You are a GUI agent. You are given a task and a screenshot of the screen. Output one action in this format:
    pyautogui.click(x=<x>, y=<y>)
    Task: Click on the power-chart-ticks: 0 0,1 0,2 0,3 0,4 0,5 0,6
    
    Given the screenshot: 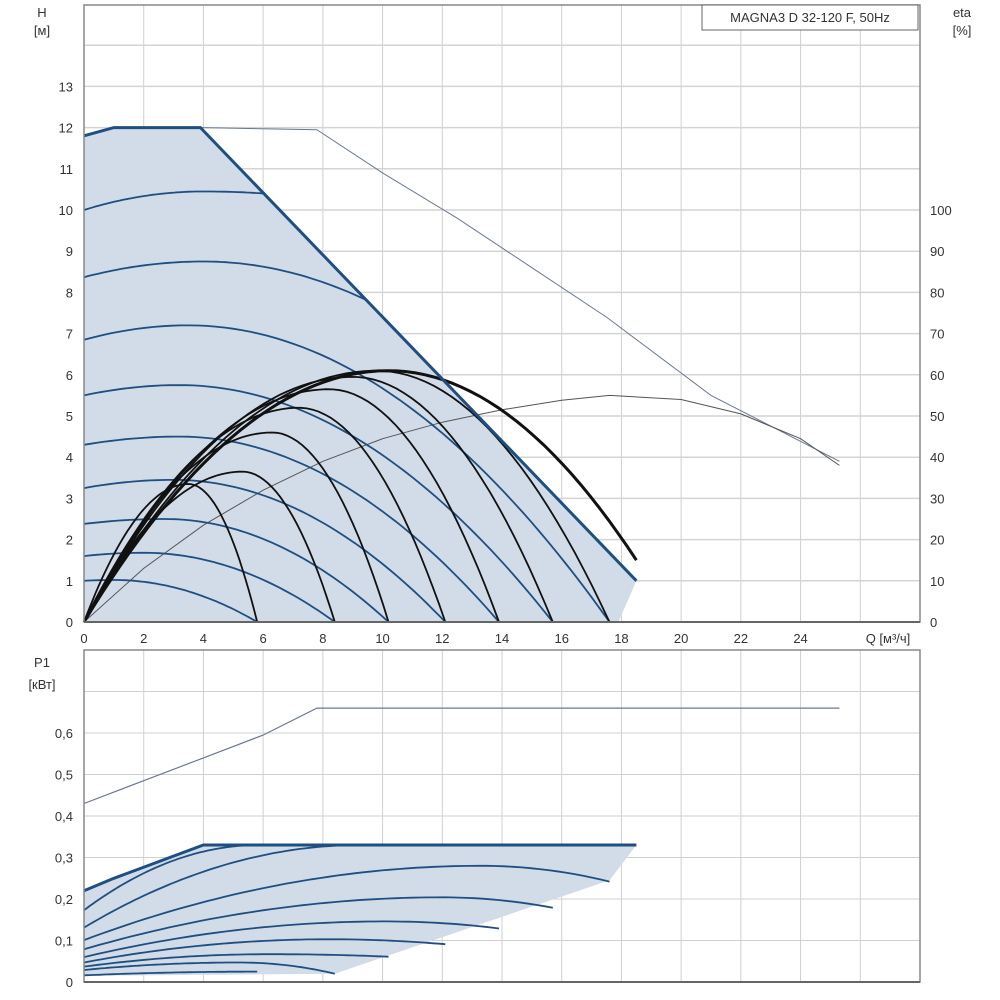 What is the action you would take?
    pyautogui.click(x=64, y=858)
    